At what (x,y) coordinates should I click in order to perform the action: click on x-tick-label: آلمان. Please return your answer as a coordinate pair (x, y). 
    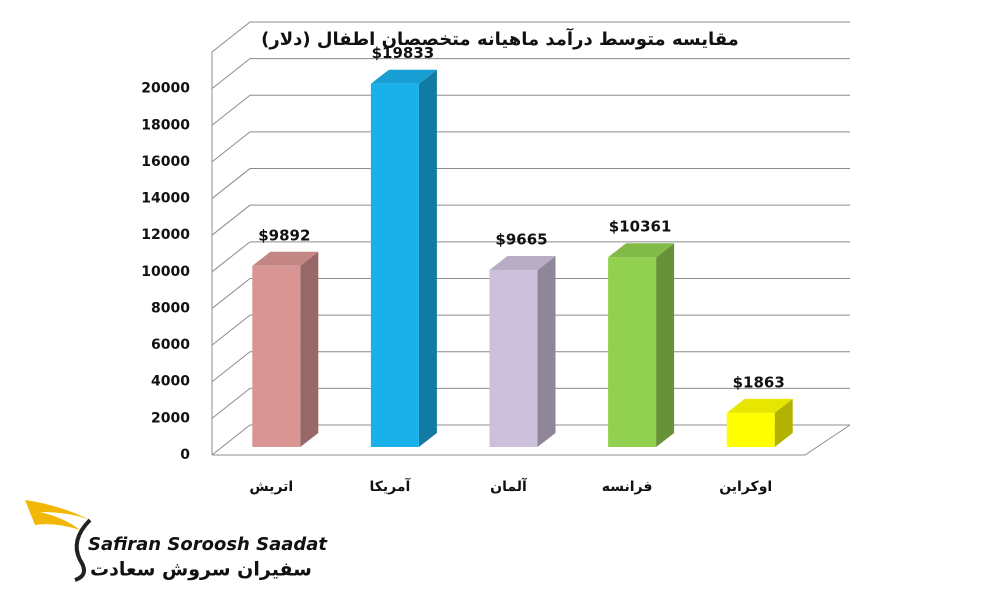
    Looking at the image, I should click on (509, 486).